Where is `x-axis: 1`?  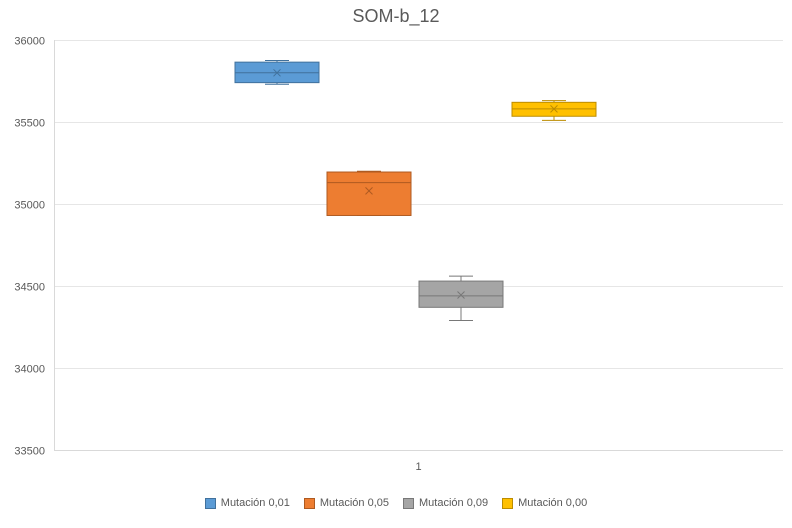
x-axis: 1 is located at coordinates (418, 461).